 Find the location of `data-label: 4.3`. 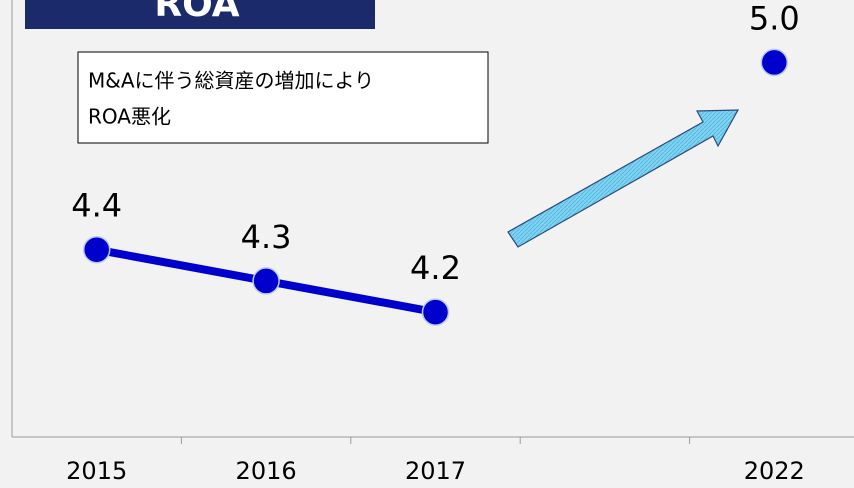

data-label: 4.3 is located at coordinates (266, 237).